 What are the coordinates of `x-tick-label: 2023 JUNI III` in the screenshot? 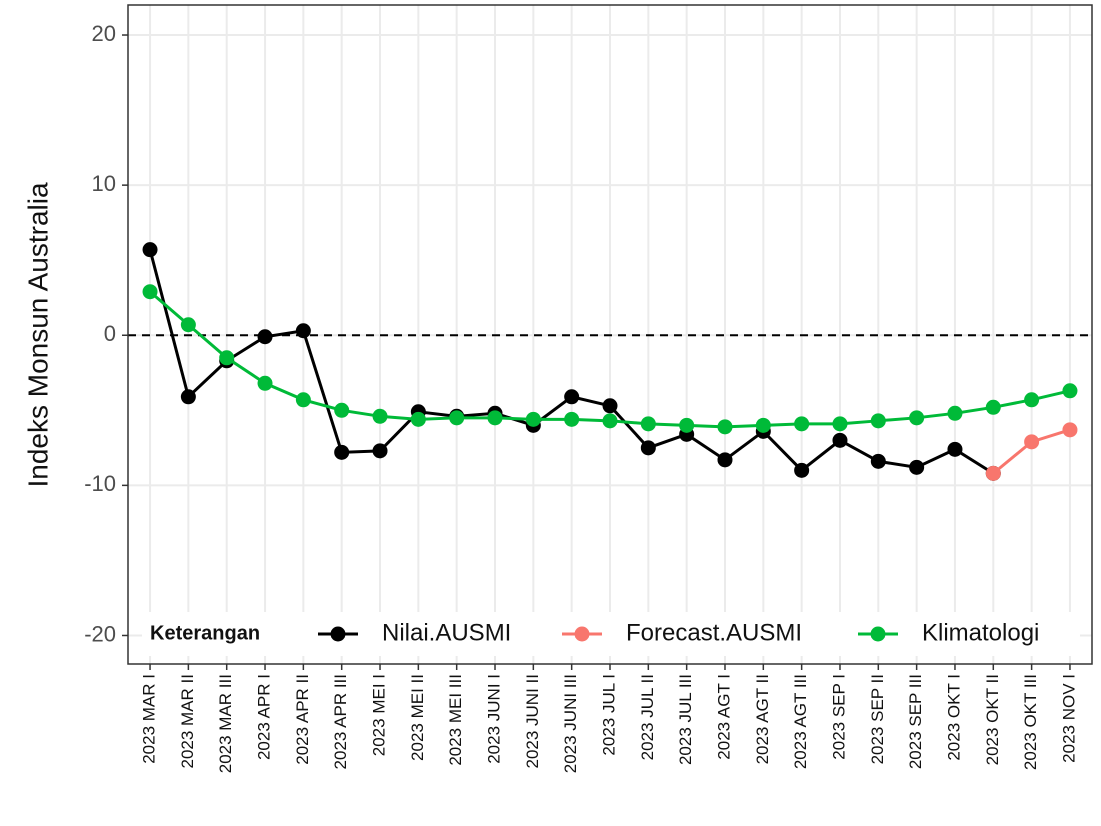 It's located at (570, 723).